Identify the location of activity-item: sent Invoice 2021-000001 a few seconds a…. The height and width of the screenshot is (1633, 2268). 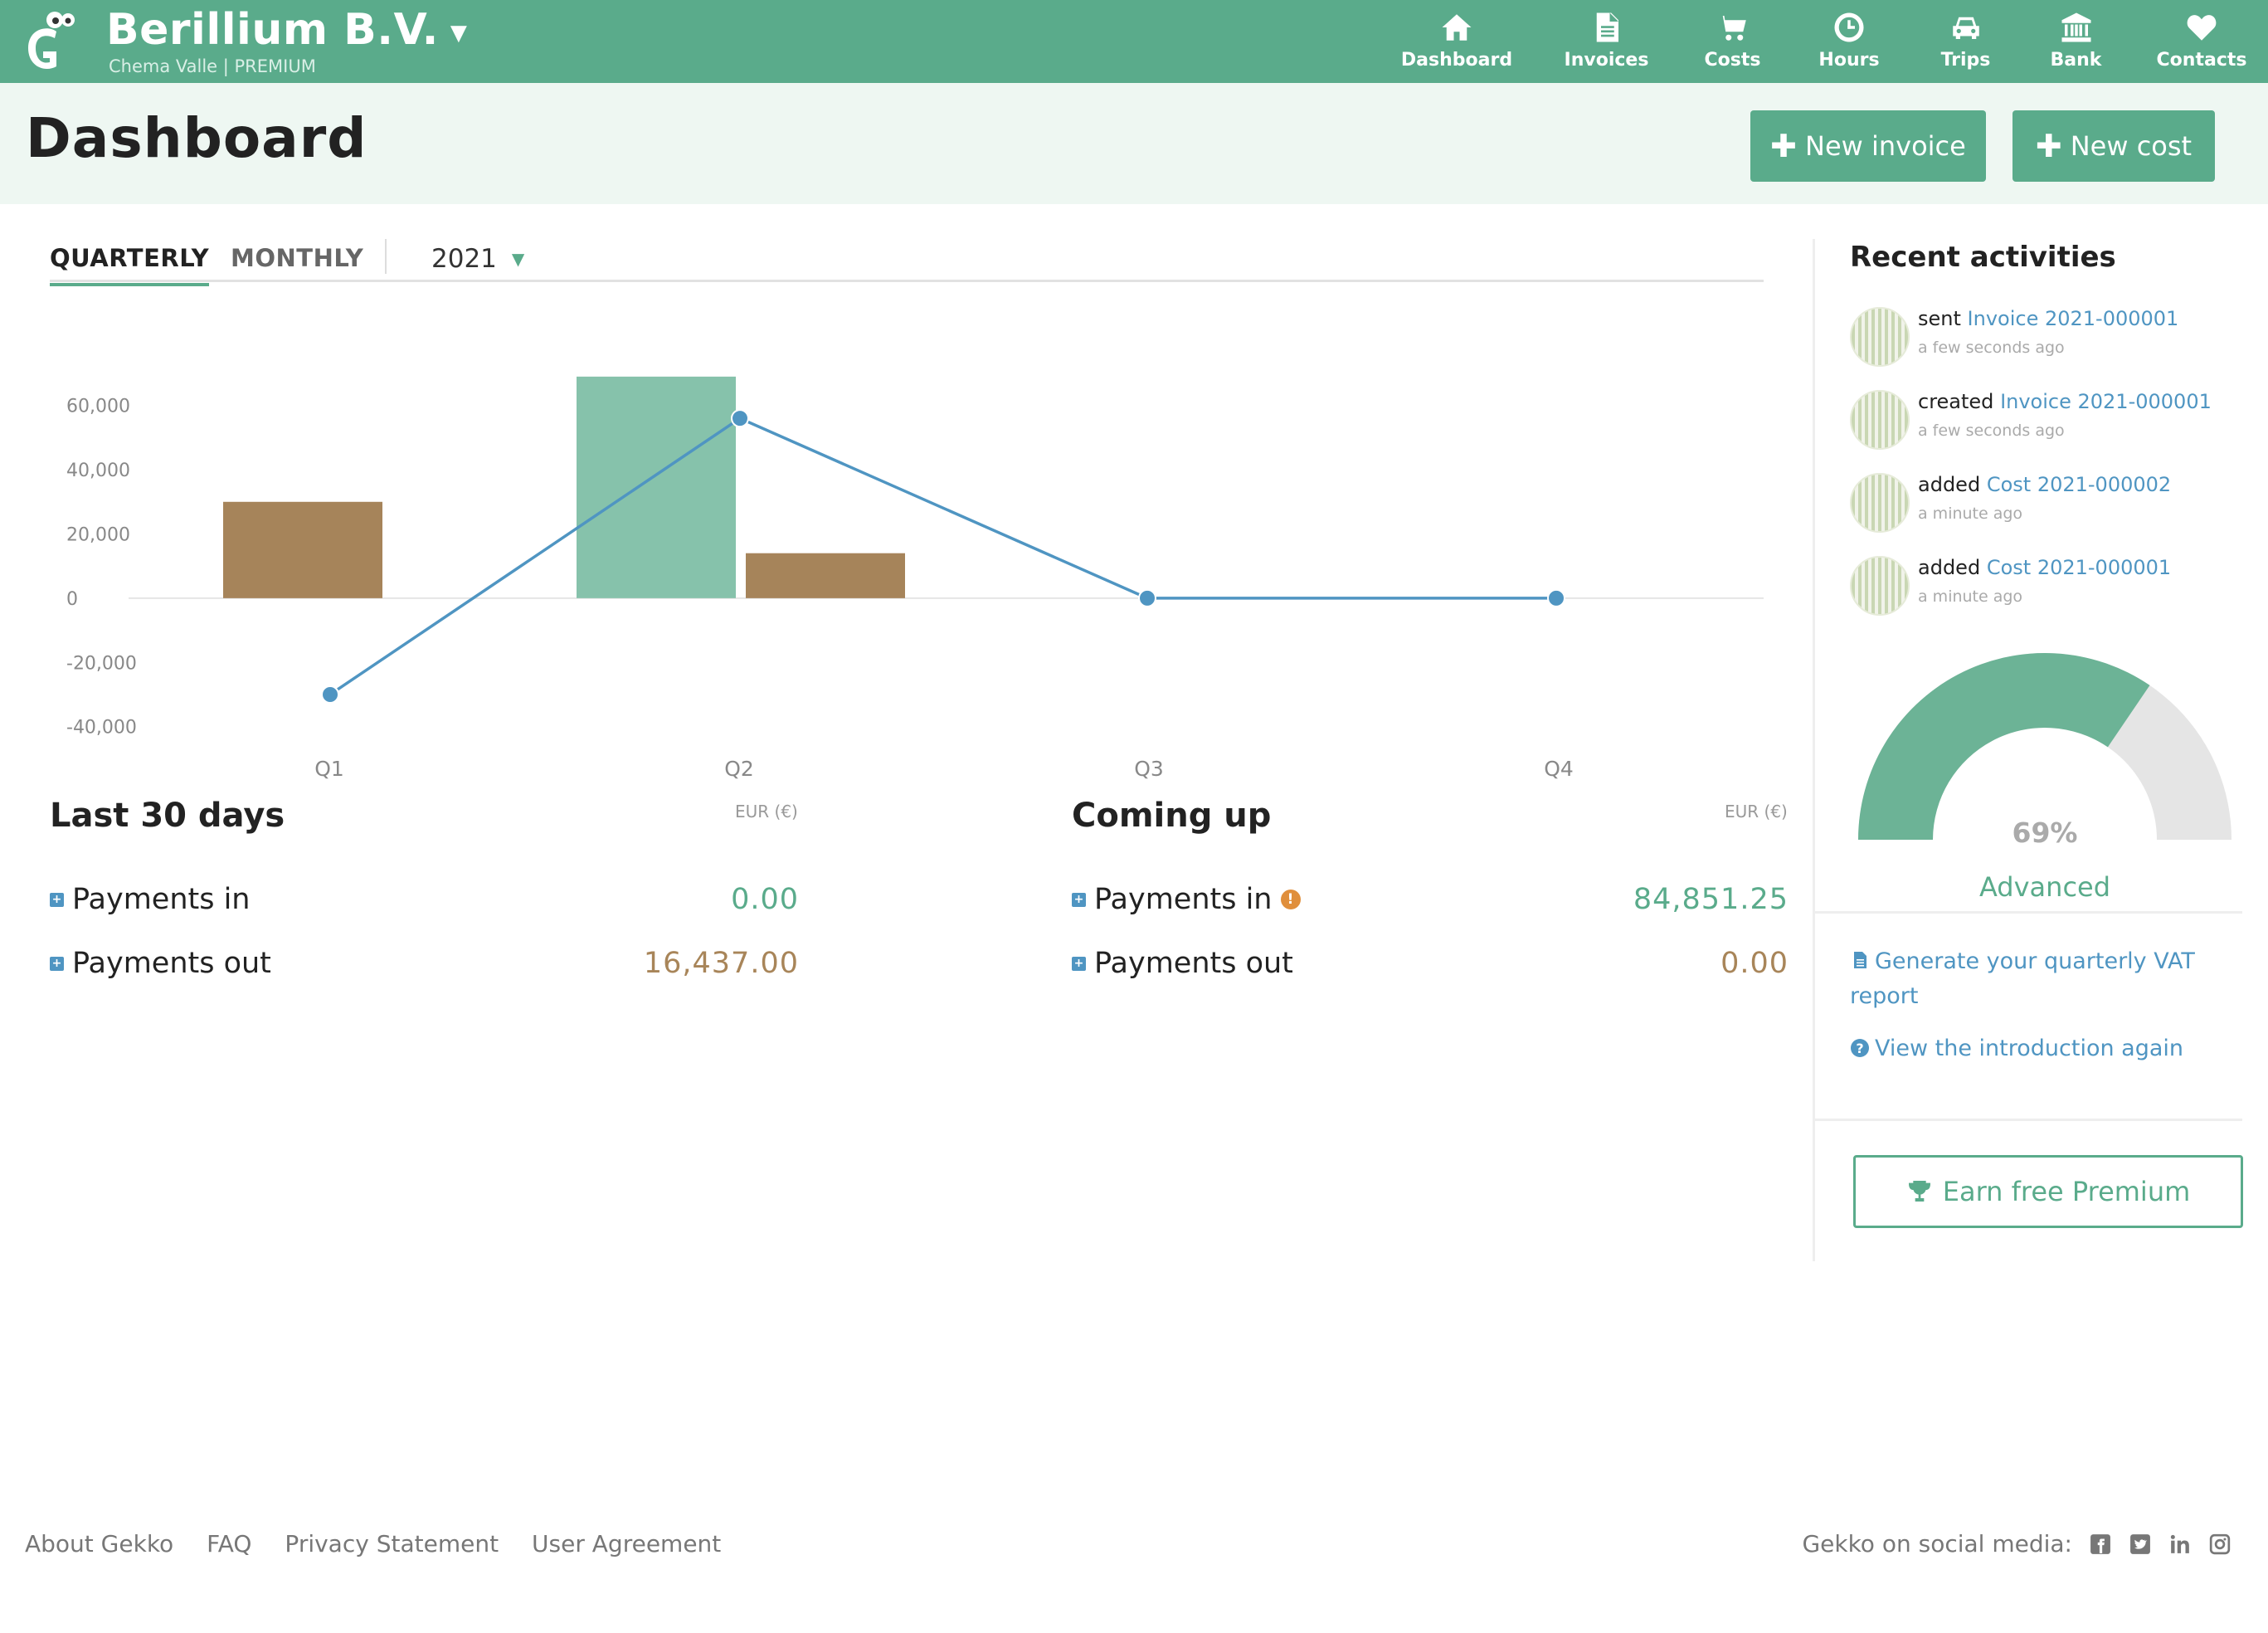
(2049, 337).